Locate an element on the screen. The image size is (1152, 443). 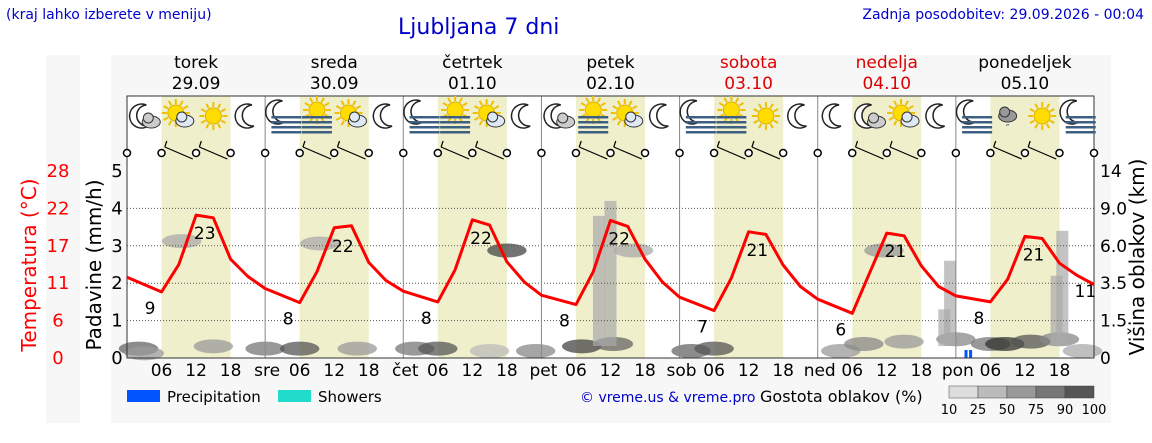
cloud-density-tick: 25 is located at coordinates (978, 410).